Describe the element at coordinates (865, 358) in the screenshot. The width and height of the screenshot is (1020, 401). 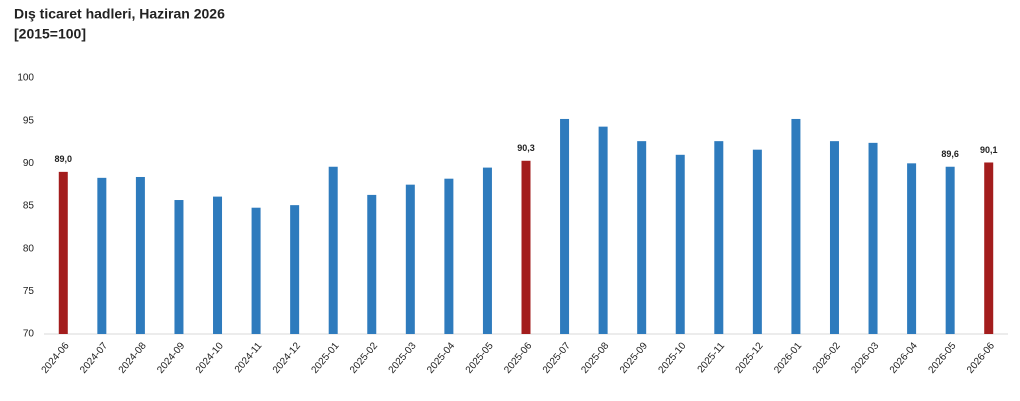
I see `x-tick-label: 2026-03` at that location.